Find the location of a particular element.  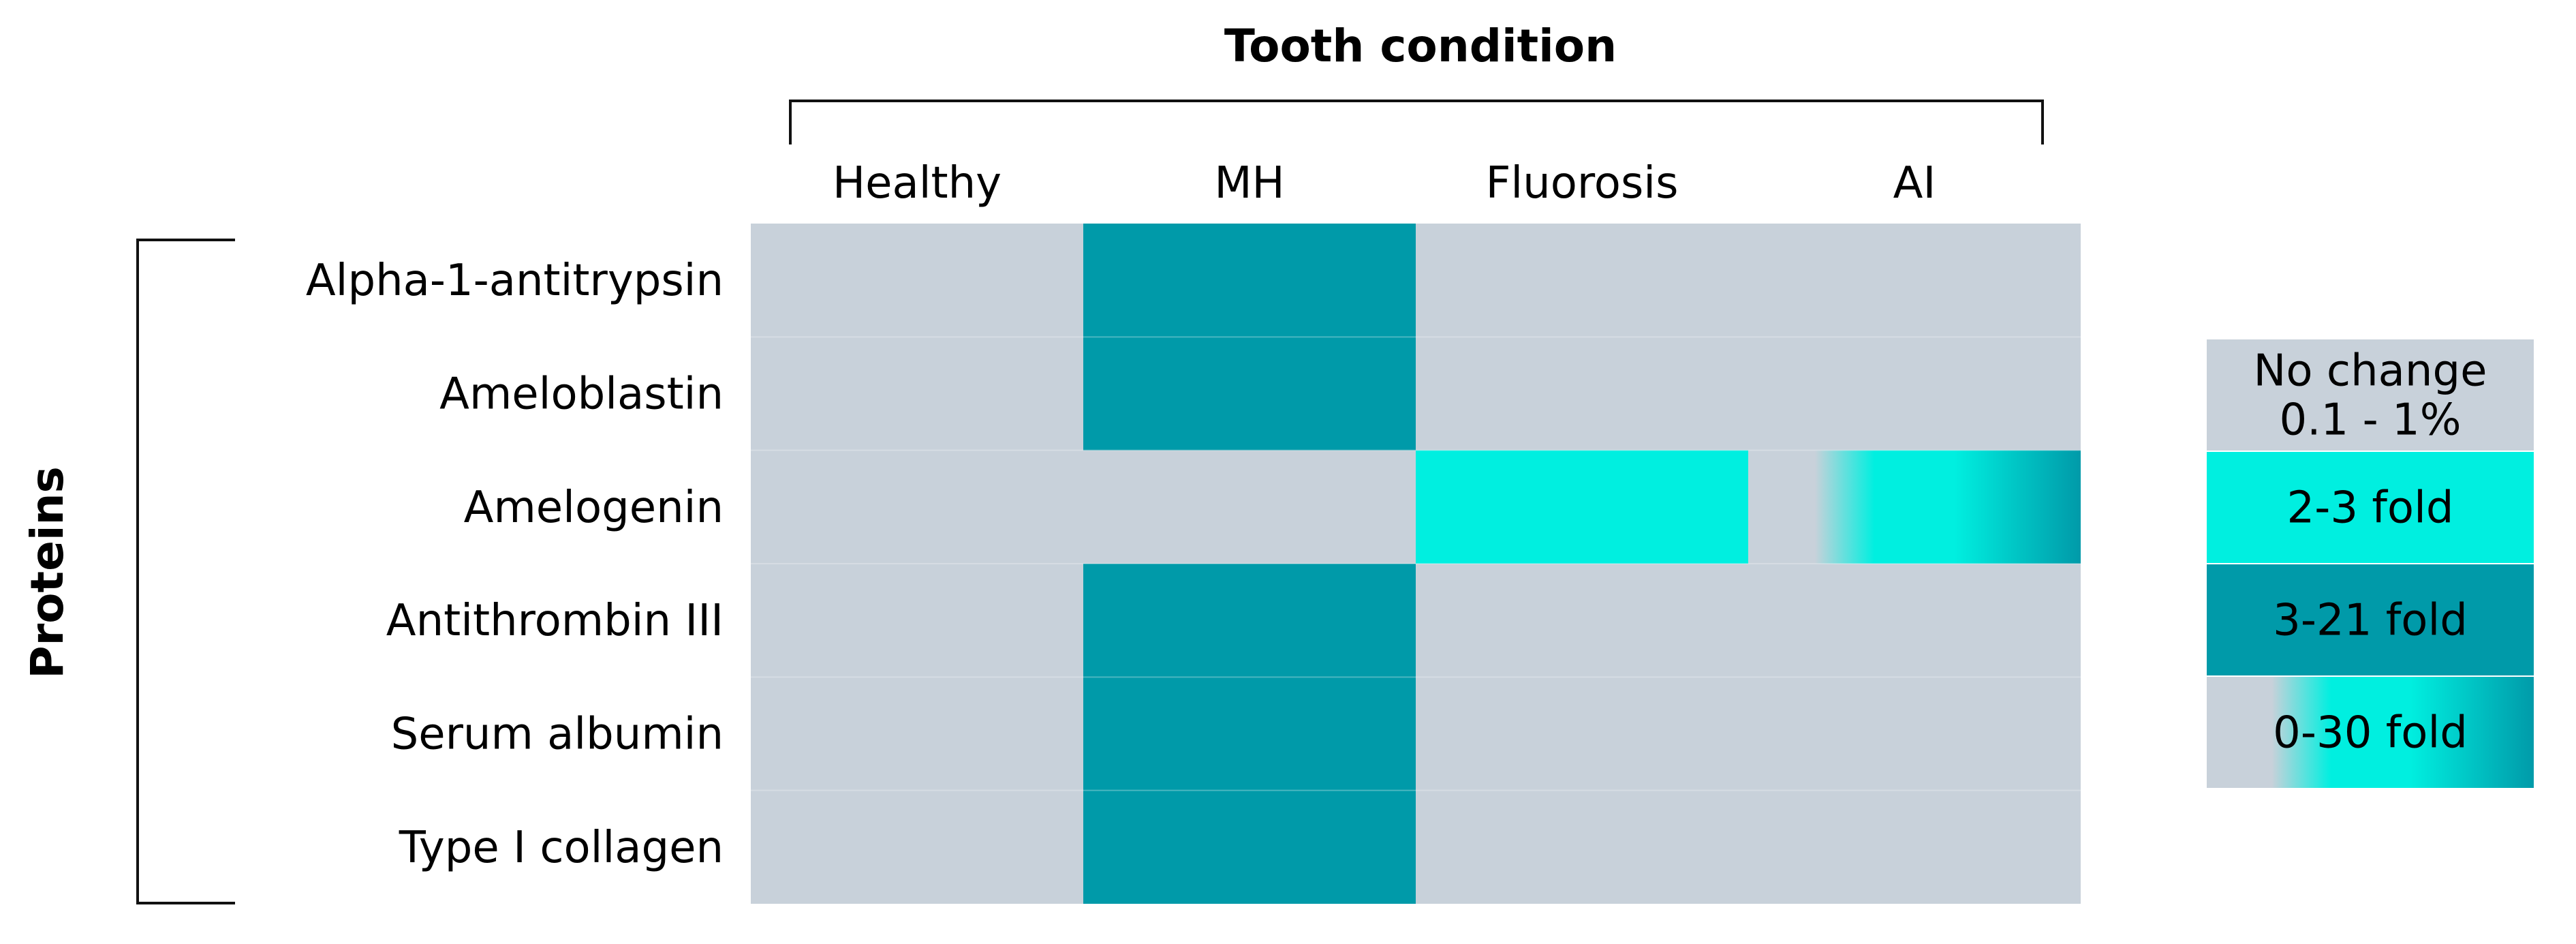

legend-label-none: No change is located at coordinates (2370, 371).